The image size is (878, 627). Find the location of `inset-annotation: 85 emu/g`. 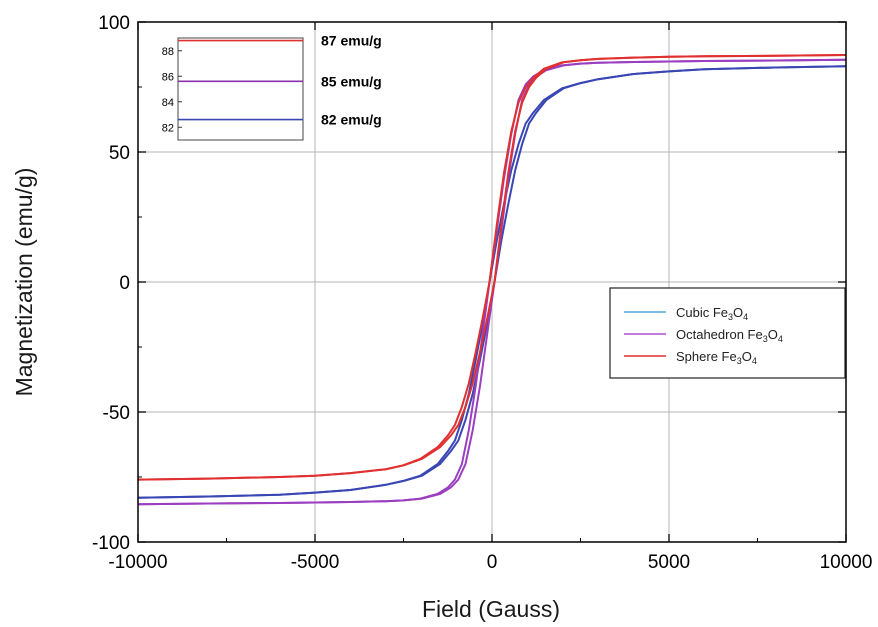

inset-annotation: 85 emu/g is located at coordinates (351, 81).